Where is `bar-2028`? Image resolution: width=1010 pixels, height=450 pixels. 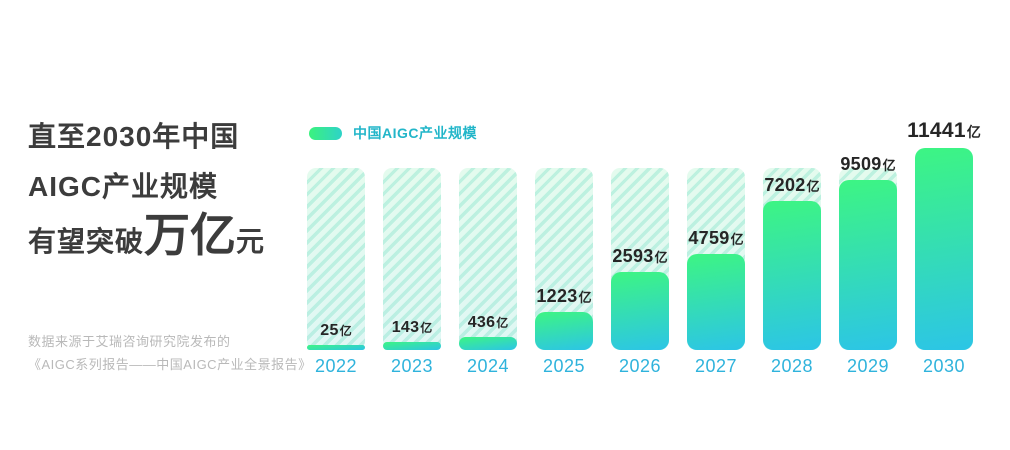 bar-2028 is located at coordinates (792, 275).